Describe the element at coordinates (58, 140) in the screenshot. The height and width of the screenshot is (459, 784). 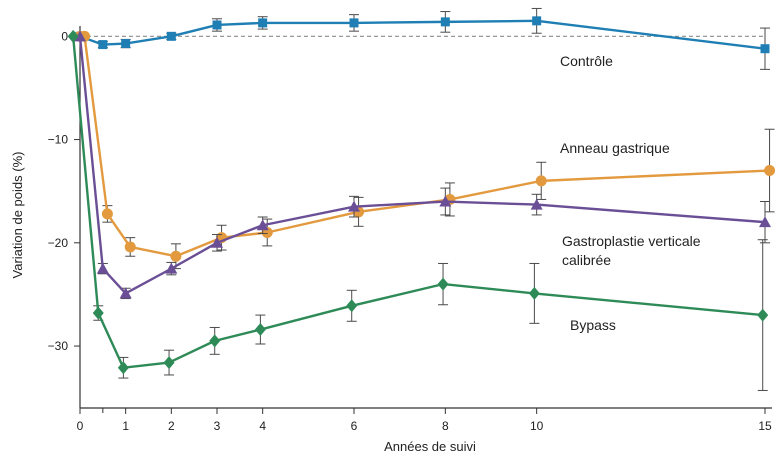
I see `y-tick-label: −10` at that location.